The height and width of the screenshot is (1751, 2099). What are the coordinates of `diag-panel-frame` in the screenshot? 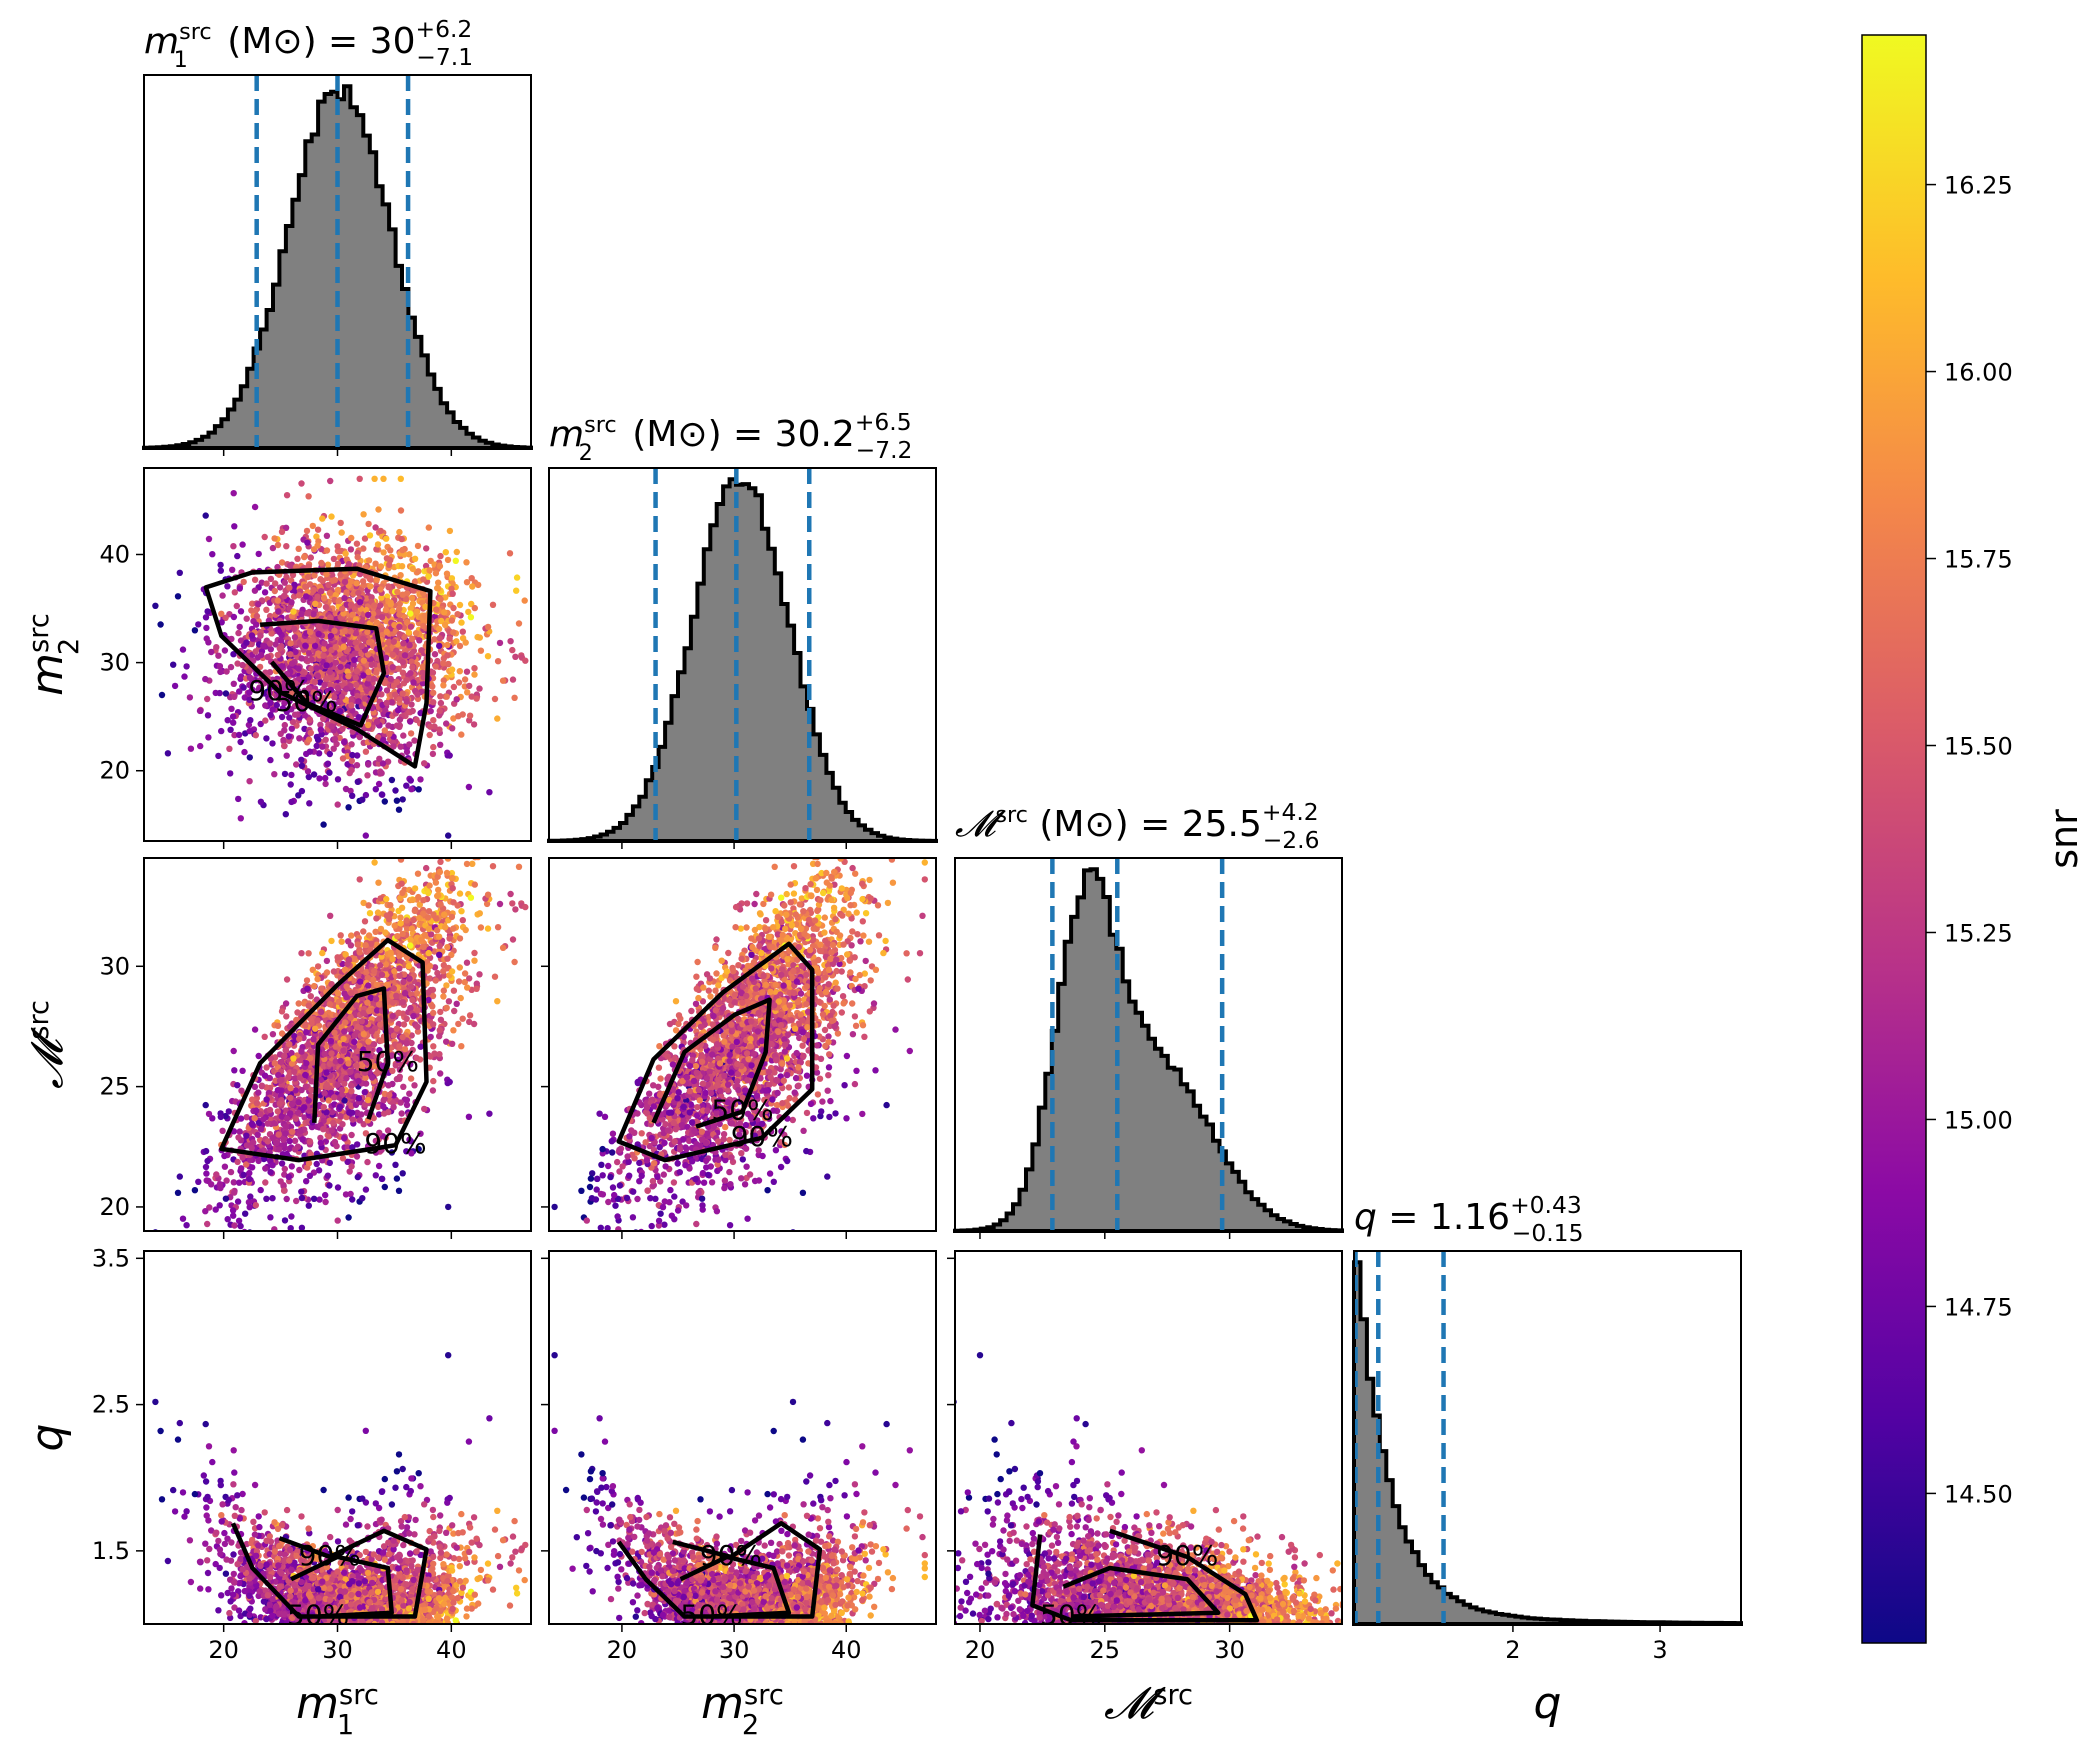 It's located at (1148, 1044).